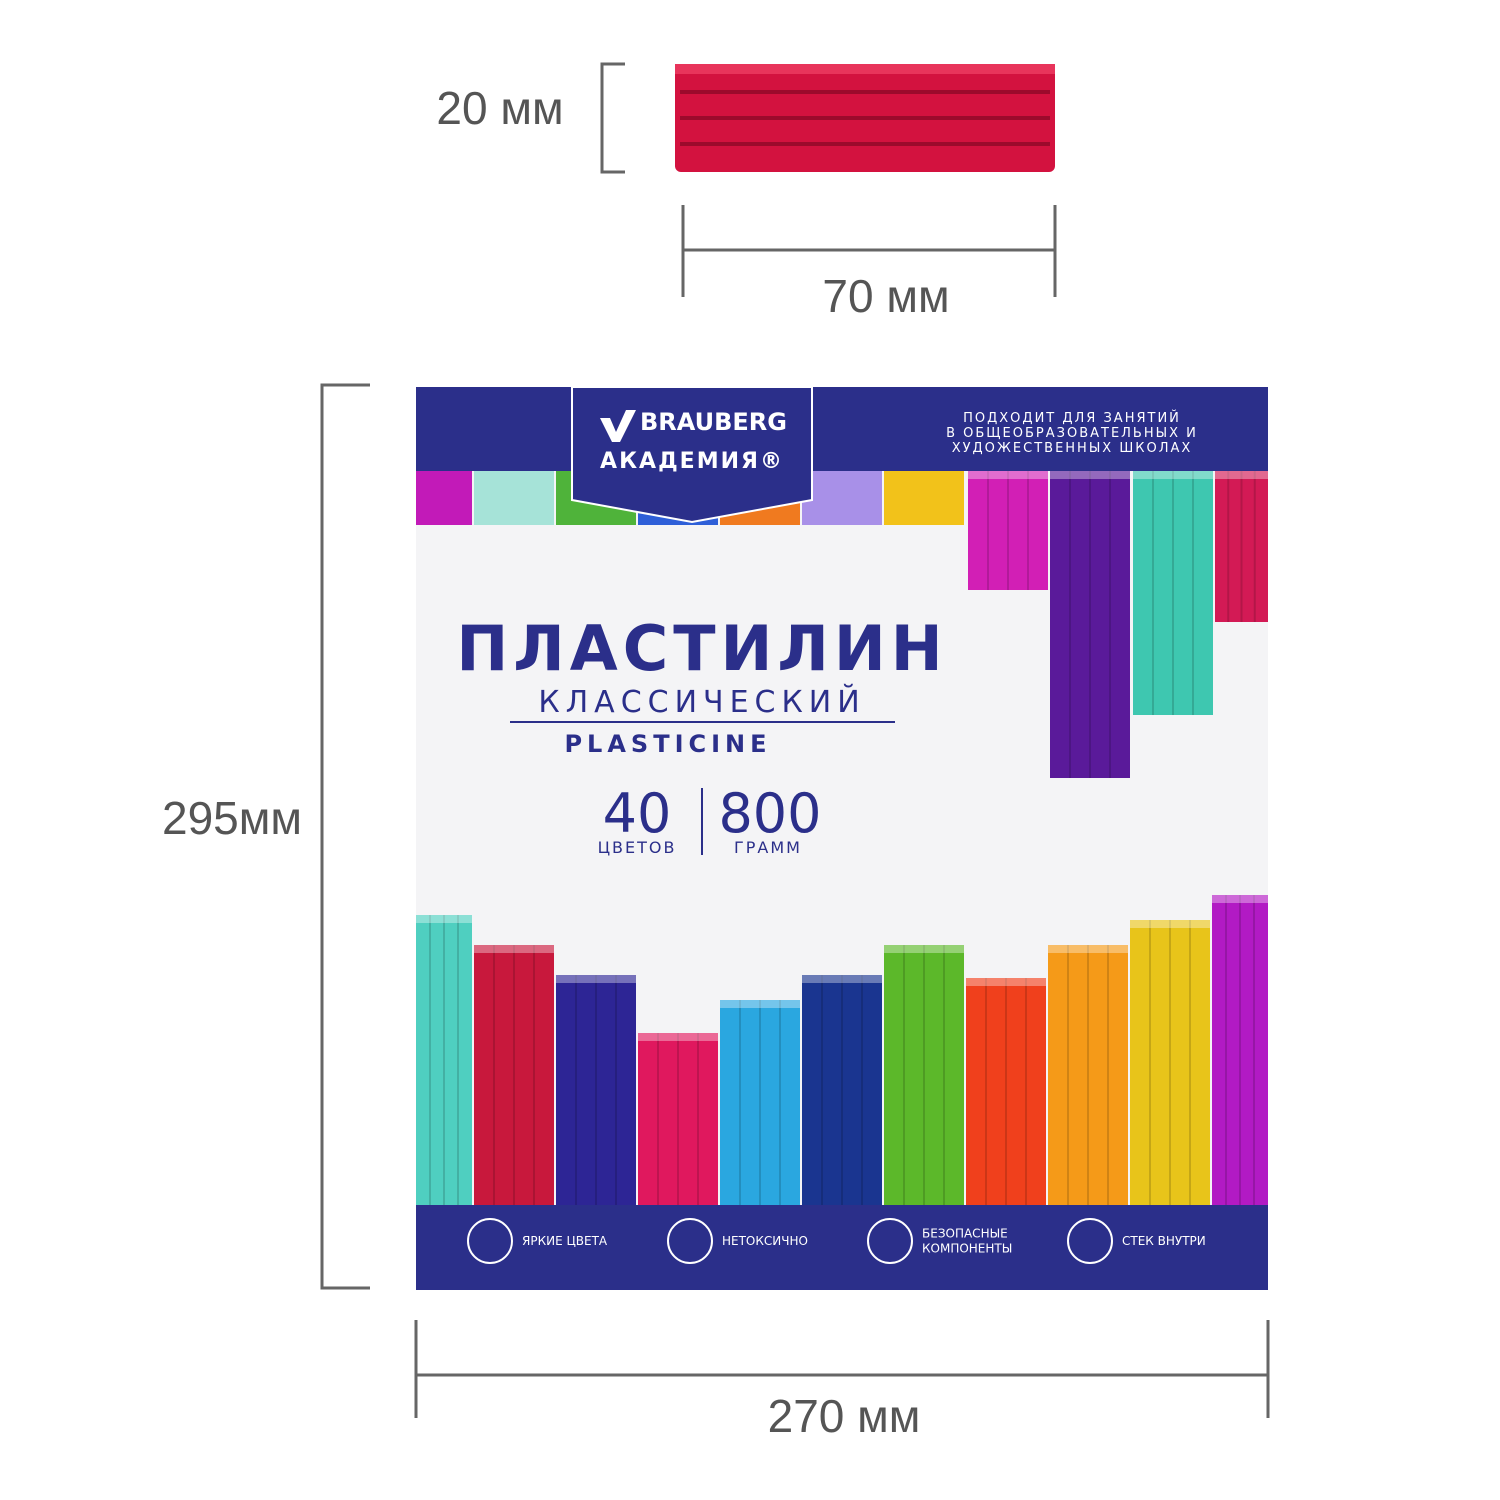 This screenshot has width=1500, height=1500. Describe the element at coordinates (637, 847) in the screenshot. I see `colors-label: ЦВЕТОВ` at that location.